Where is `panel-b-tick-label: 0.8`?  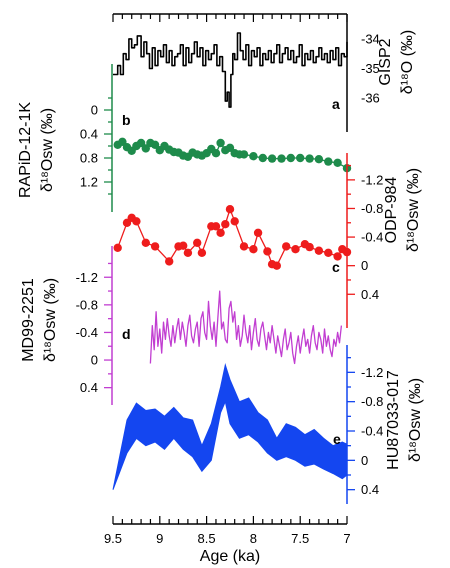 panel-b-tick-label: 0.8 is located at coordinates (89, 158).